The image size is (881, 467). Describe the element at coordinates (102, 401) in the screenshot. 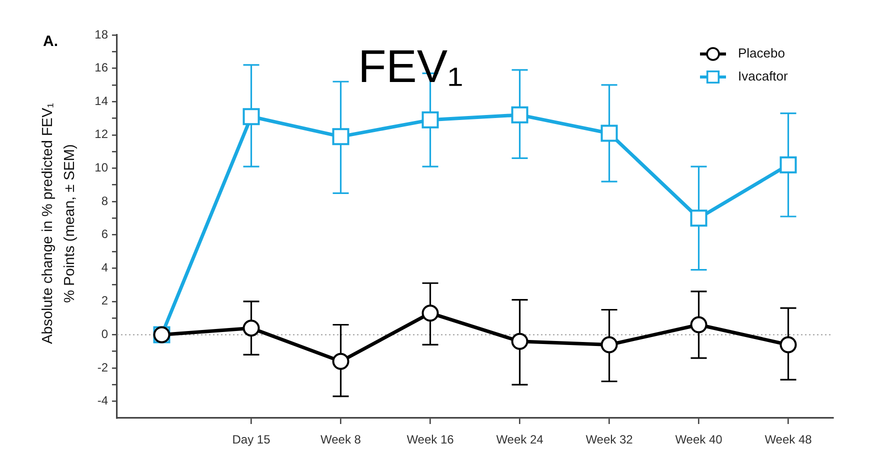

I see `y-tick-label: -4` at that location.